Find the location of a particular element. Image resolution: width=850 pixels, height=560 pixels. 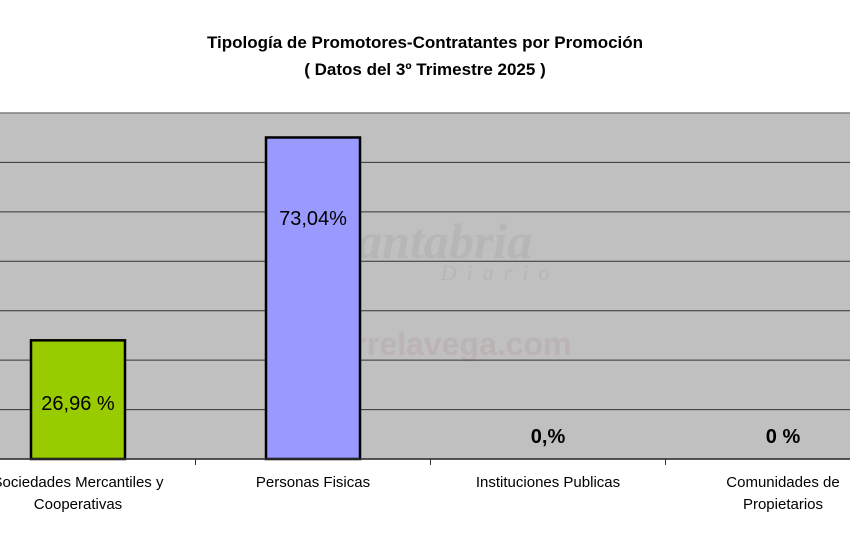

watermark-logo-sub: Diario is located at coordinates (500, 272).